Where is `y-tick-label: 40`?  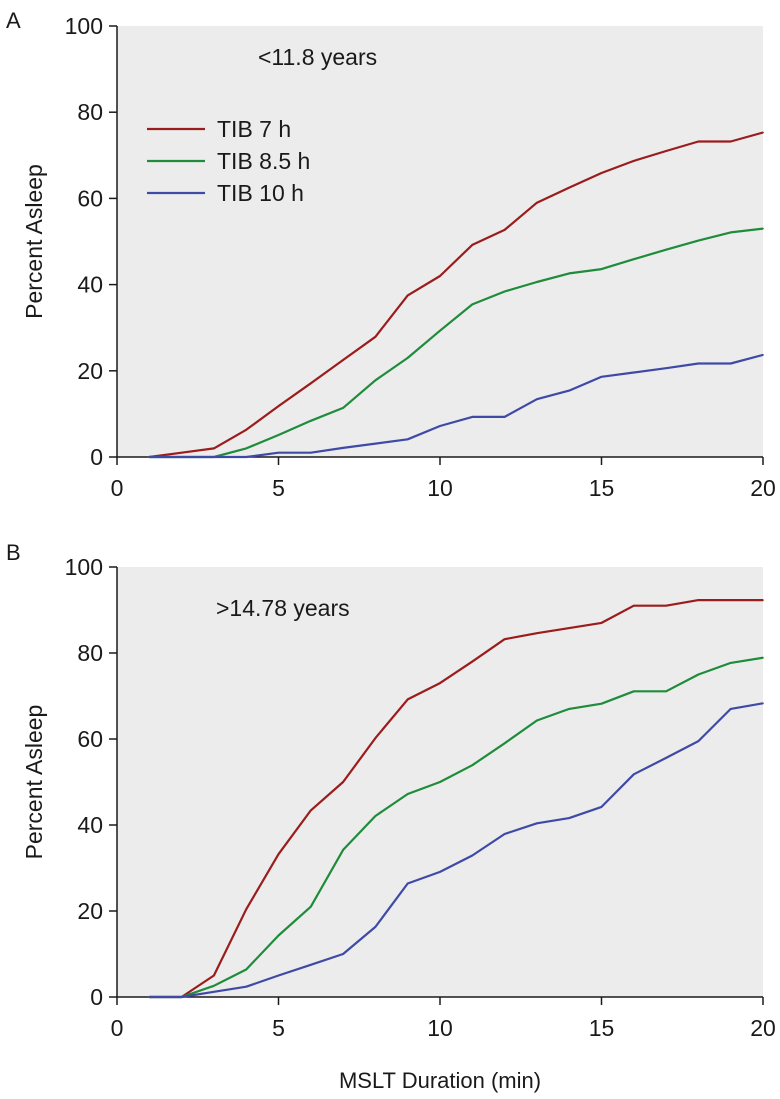
y-tick-label: 40 is located at coordinates (90, 285).